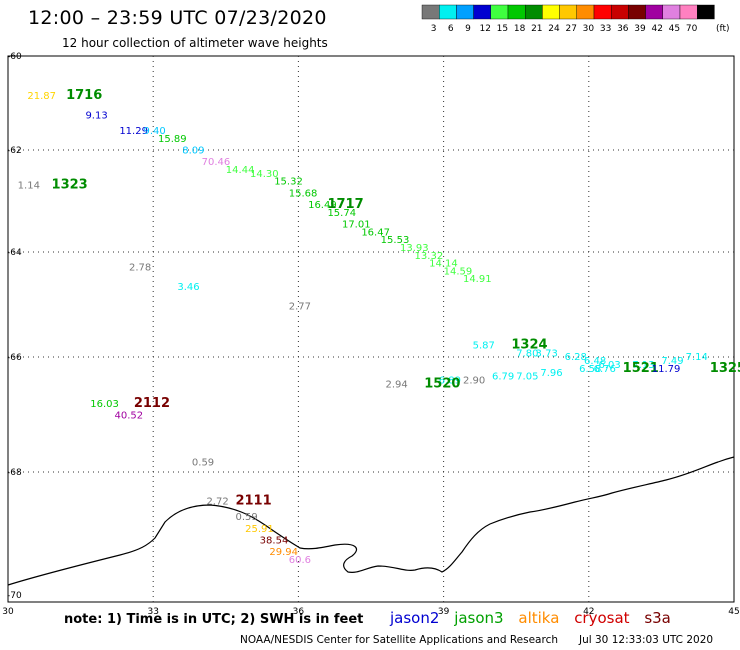  What do you see at coordinates (605, 29) in the screenshot?
I see `legend-label: 33` at bounding box center [605, 29].